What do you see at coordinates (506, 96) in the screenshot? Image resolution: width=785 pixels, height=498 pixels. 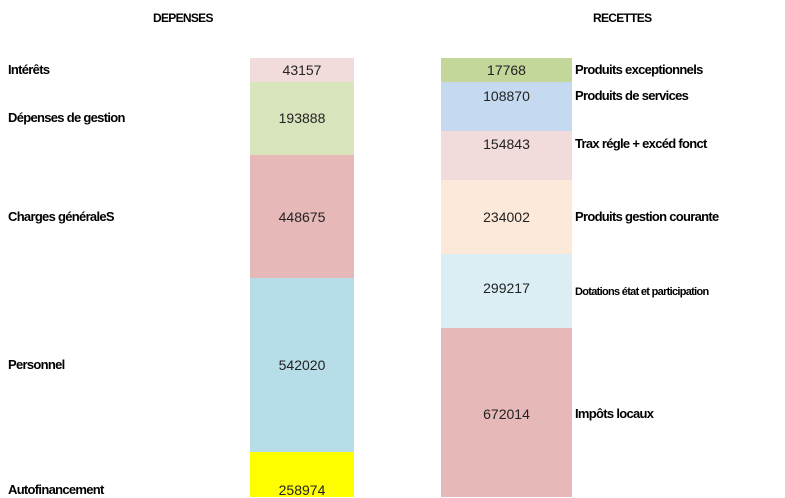 I see `cell-value: 108870` at bounding box center [506, 96].